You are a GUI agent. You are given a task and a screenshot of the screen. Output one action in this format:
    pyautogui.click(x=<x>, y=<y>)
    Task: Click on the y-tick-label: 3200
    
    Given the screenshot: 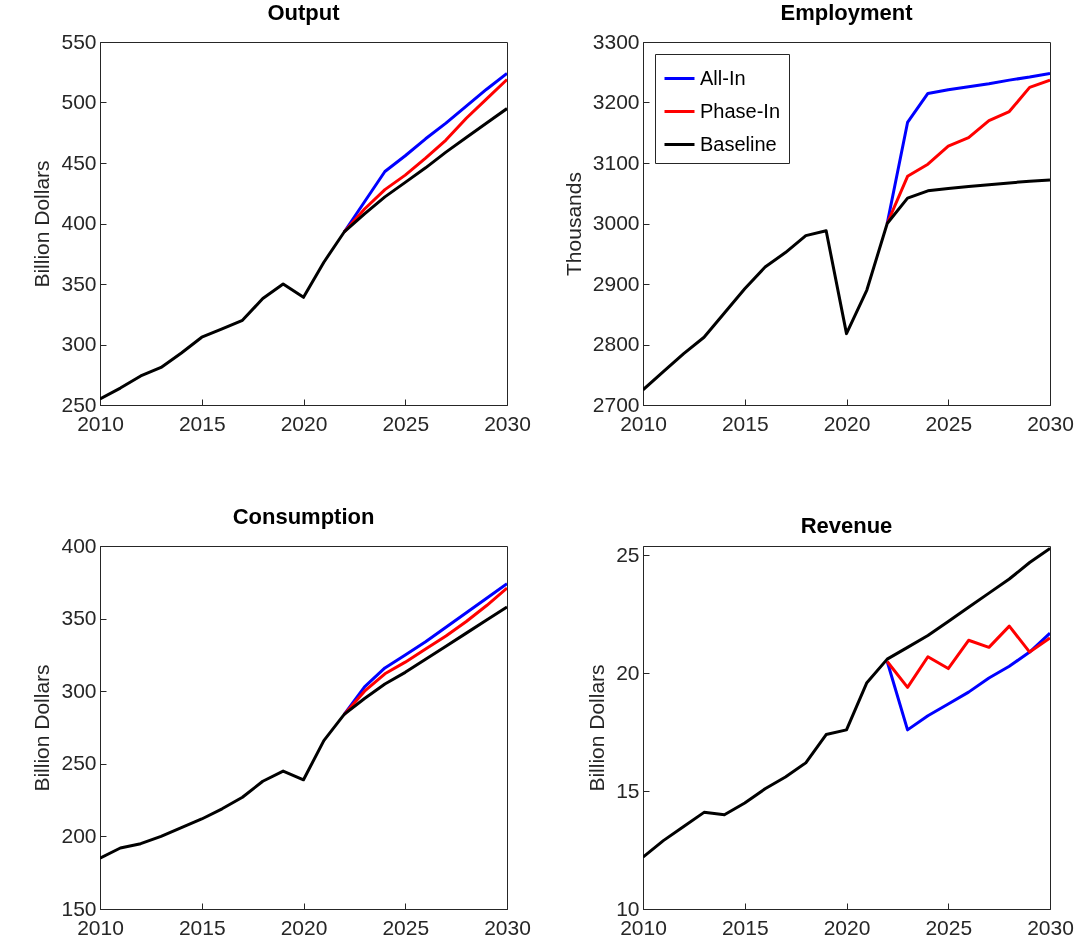 What is the action you would take?
    pyautogui.click(x=616, y=101)
    